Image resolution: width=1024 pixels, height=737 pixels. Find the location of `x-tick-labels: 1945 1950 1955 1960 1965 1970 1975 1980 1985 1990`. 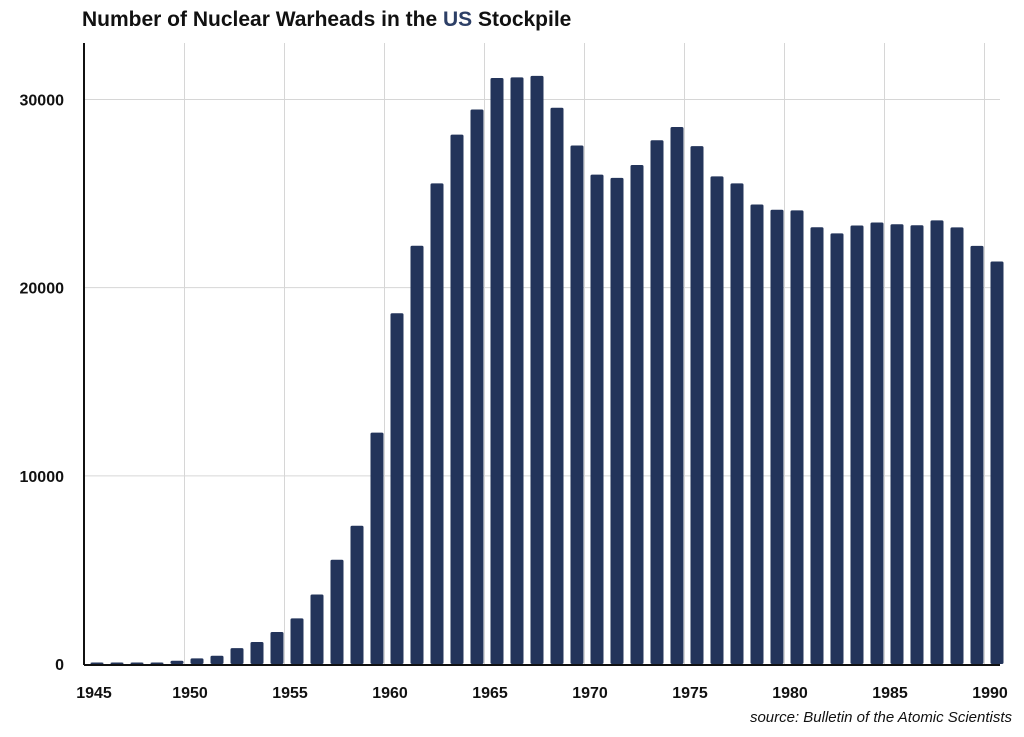

x-tick-labels: 1945 1950 1955 1960 1965 1970 1975 1980 1985 1990 is located at coordinates (542, 693).